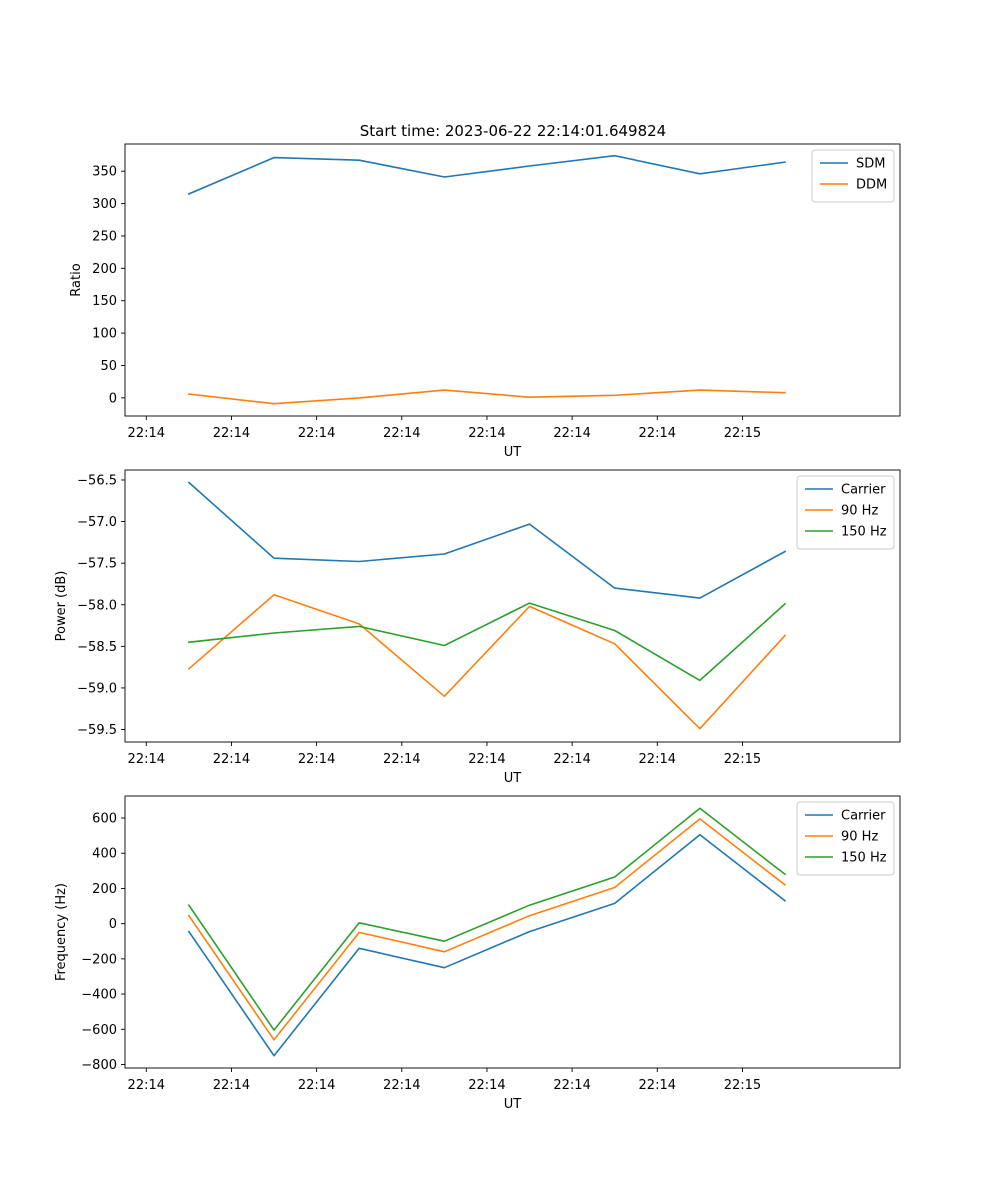  Describe the element at coordinates (104, 854) in the screenshot. I see `y-tick-label: 400` at that location.